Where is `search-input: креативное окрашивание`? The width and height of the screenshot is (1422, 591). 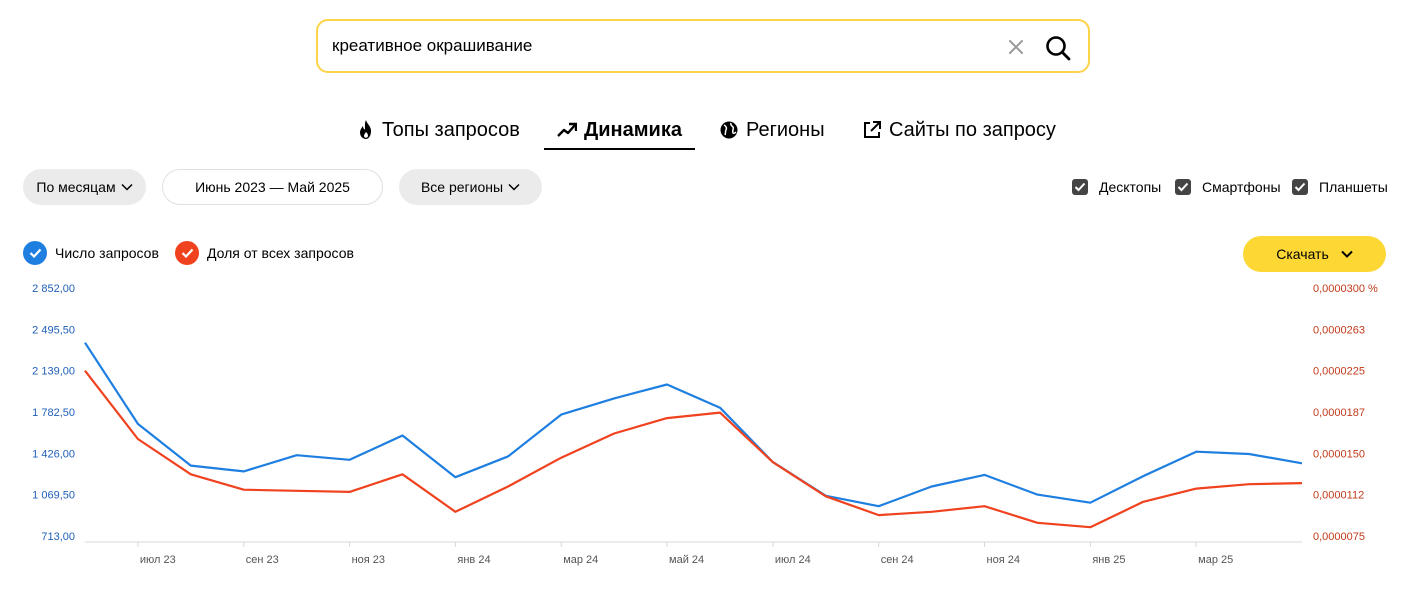
search-input: креативное окрашивание is located at coordinates (432, 45).